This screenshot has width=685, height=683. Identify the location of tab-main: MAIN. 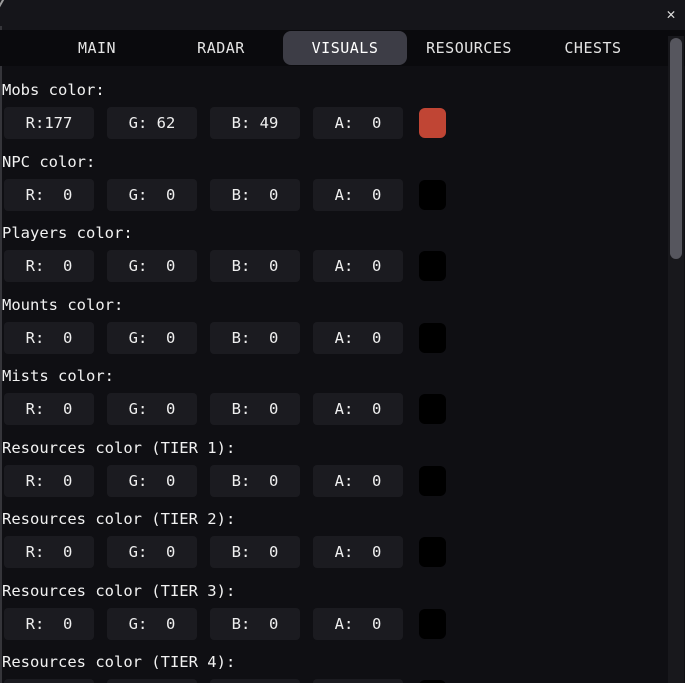
(97, 48).